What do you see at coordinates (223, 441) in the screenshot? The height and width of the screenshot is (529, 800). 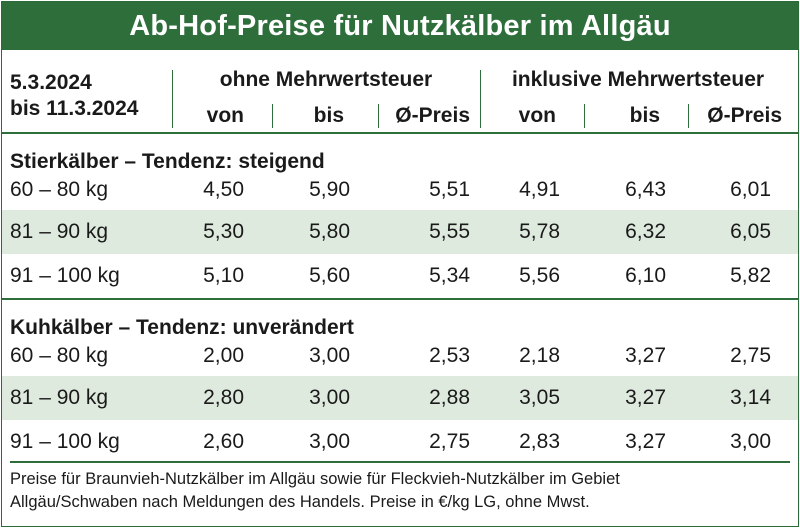 I see `price-cell: 2,60` at bounding box center [223, 441].